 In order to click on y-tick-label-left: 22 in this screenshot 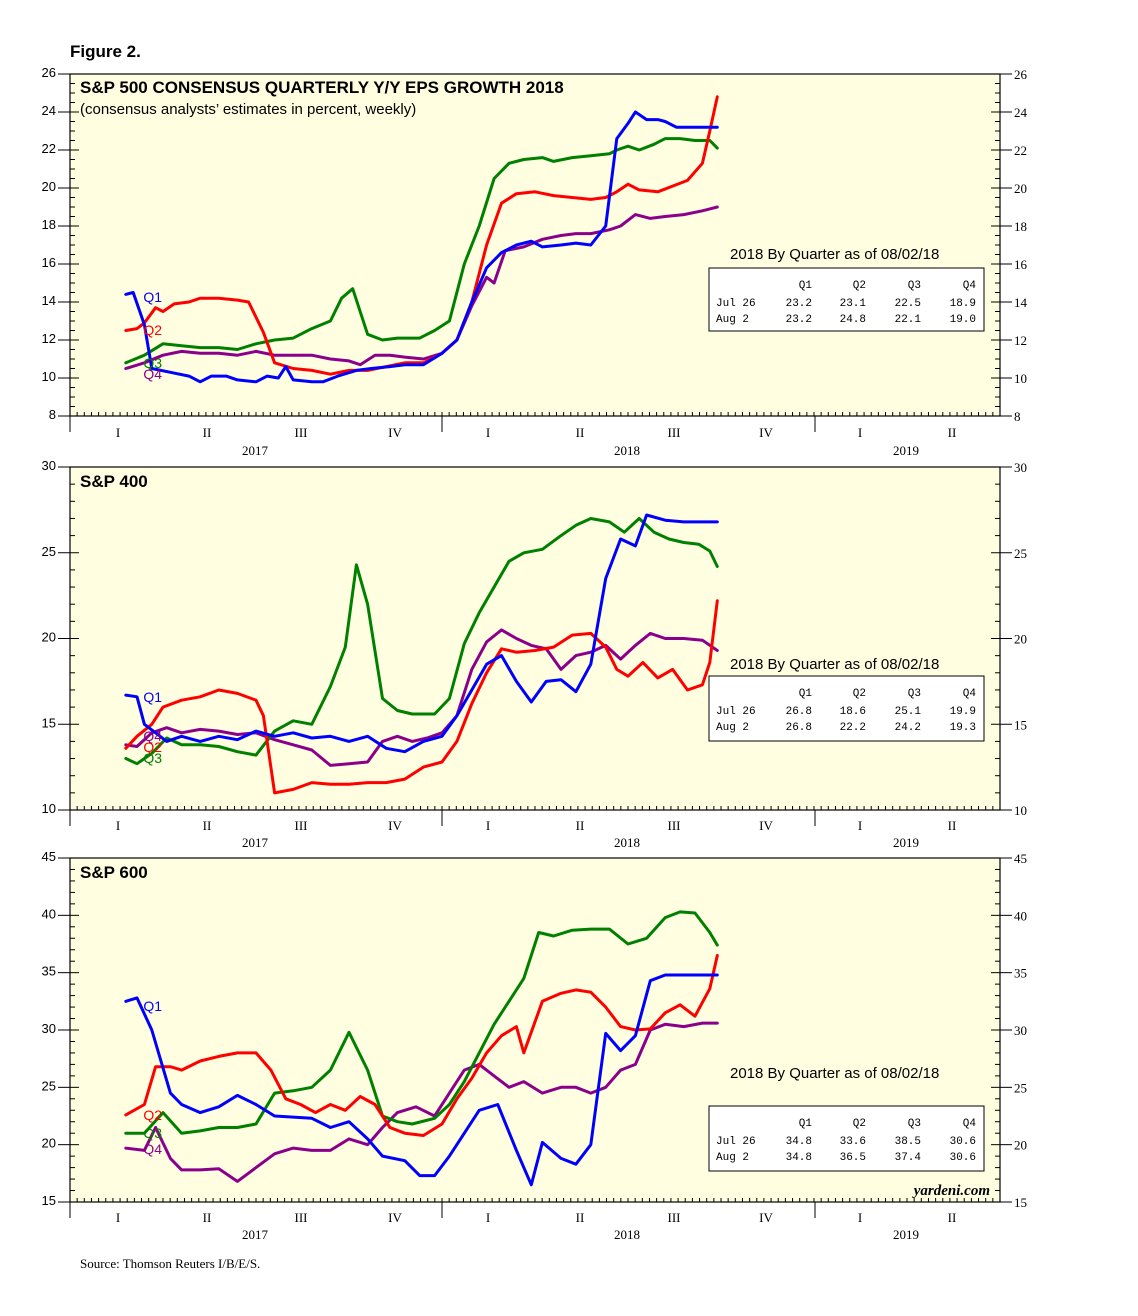, I will do `click(49, 148)`.